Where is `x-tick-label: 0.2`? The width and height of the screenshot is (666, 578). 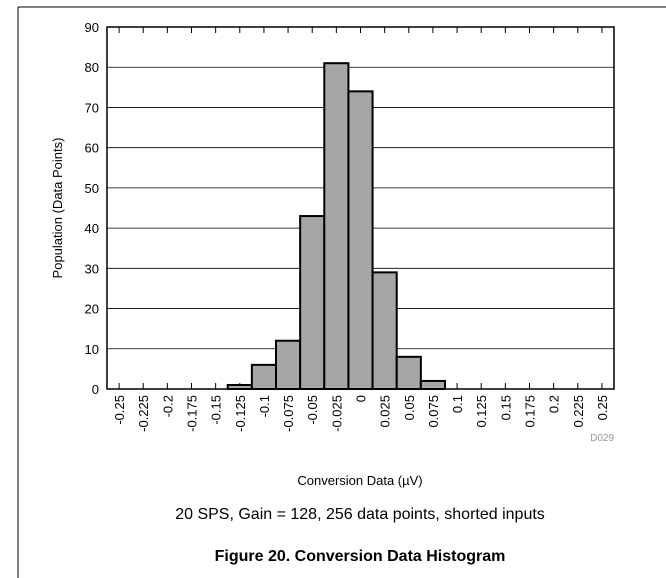 x-tick-label: 0.2 is located at coordinates (554, 404).